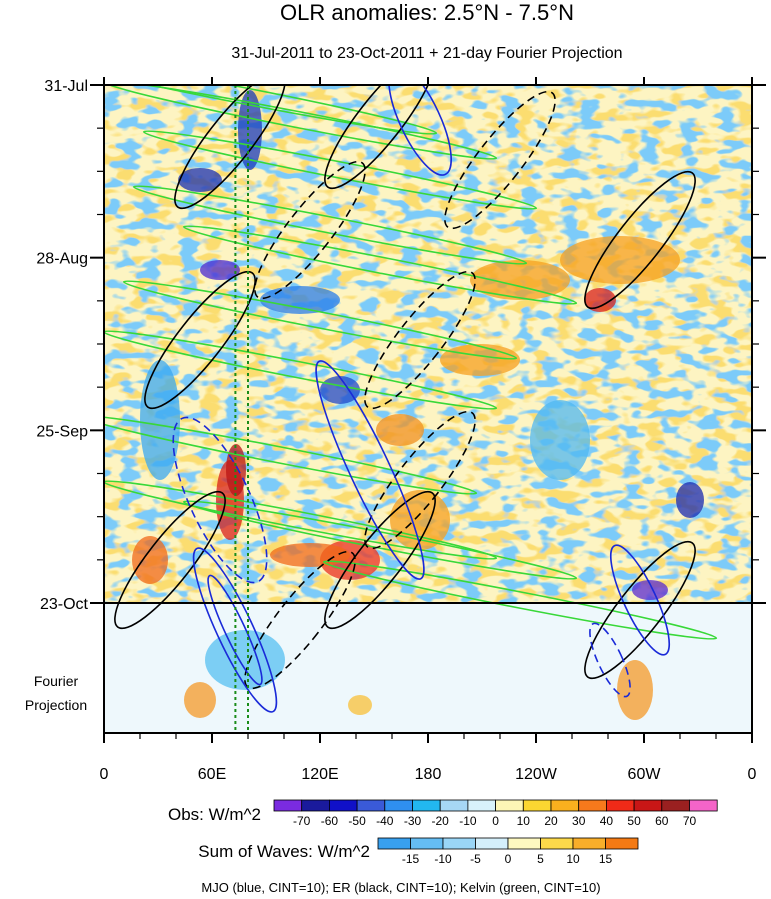  Describe the element at coordinates (56, 705) in the screenshot. I see `projection-label-line2: Projection` at that location.